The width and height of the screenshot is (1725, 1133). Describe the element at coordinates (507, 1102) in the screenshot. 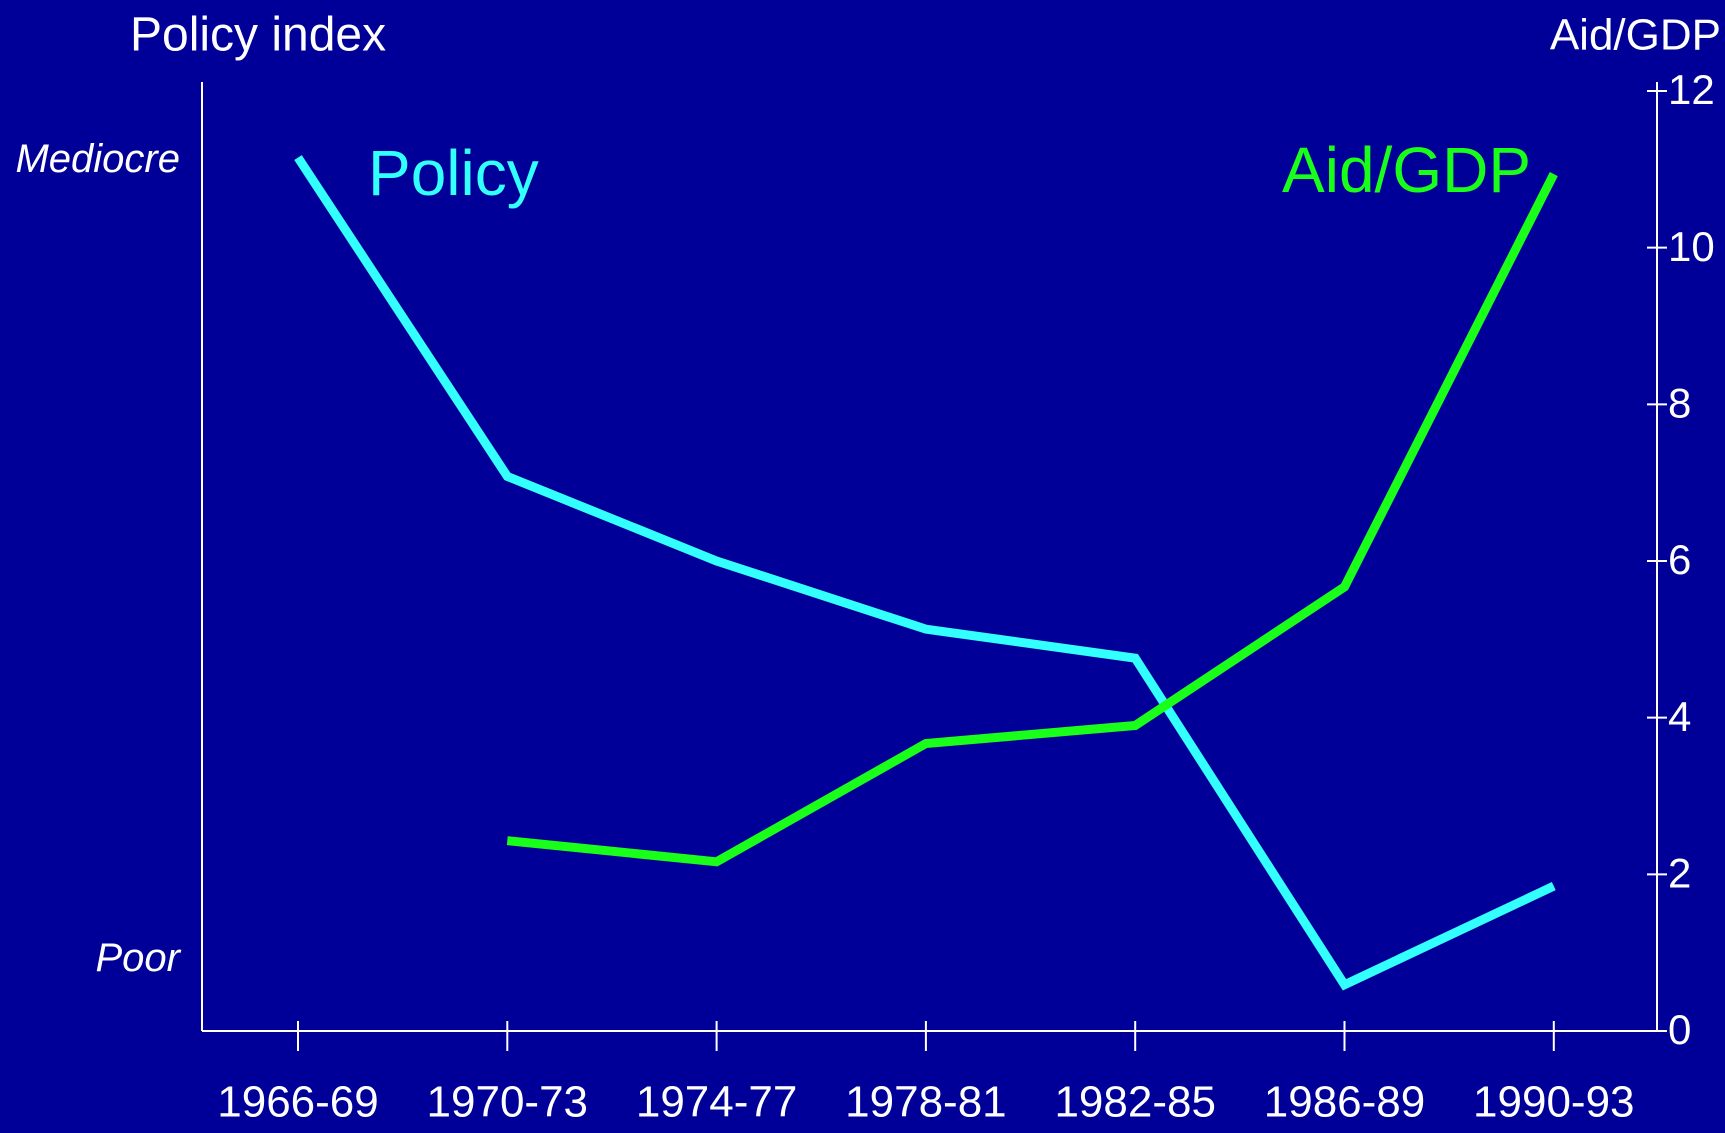

I see `x-tick-label: 1970-73` at that location.